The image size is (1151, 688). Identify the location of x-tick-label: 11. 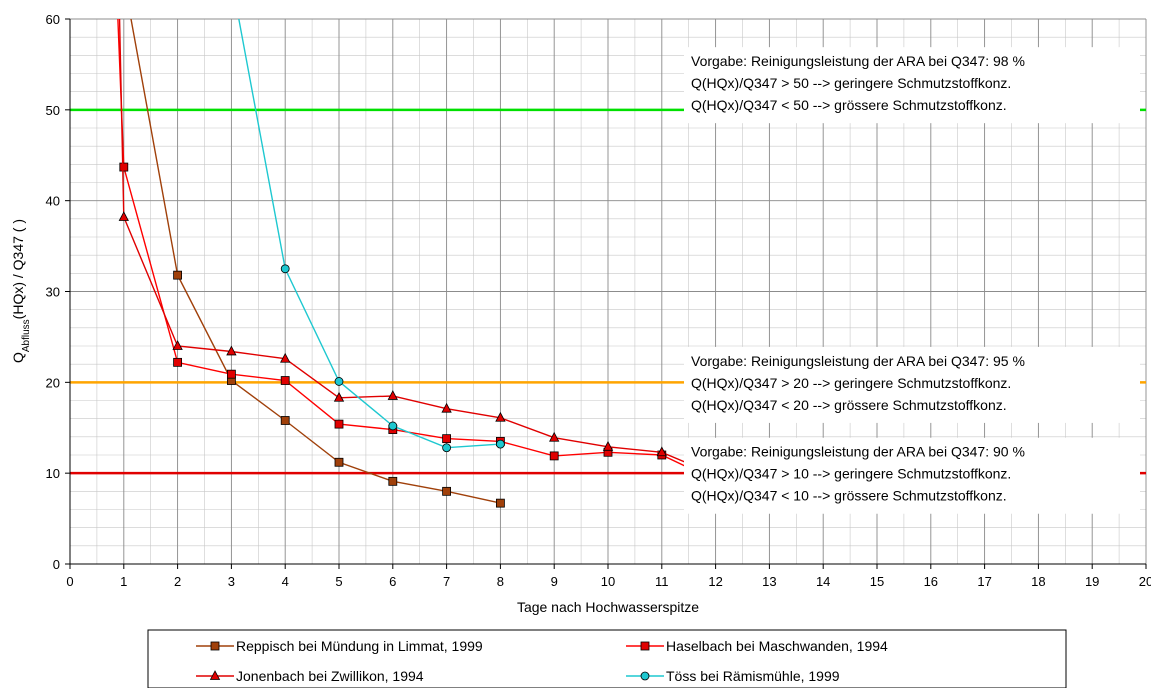
(662, 581).